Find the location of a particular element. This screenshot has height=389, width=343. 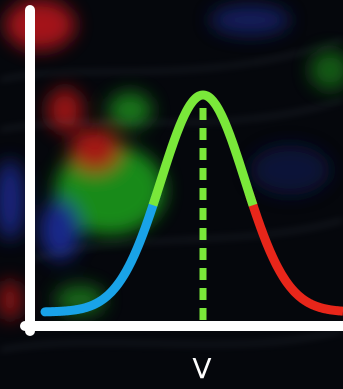

curve-left-segment is located at coordinates (101, 252).